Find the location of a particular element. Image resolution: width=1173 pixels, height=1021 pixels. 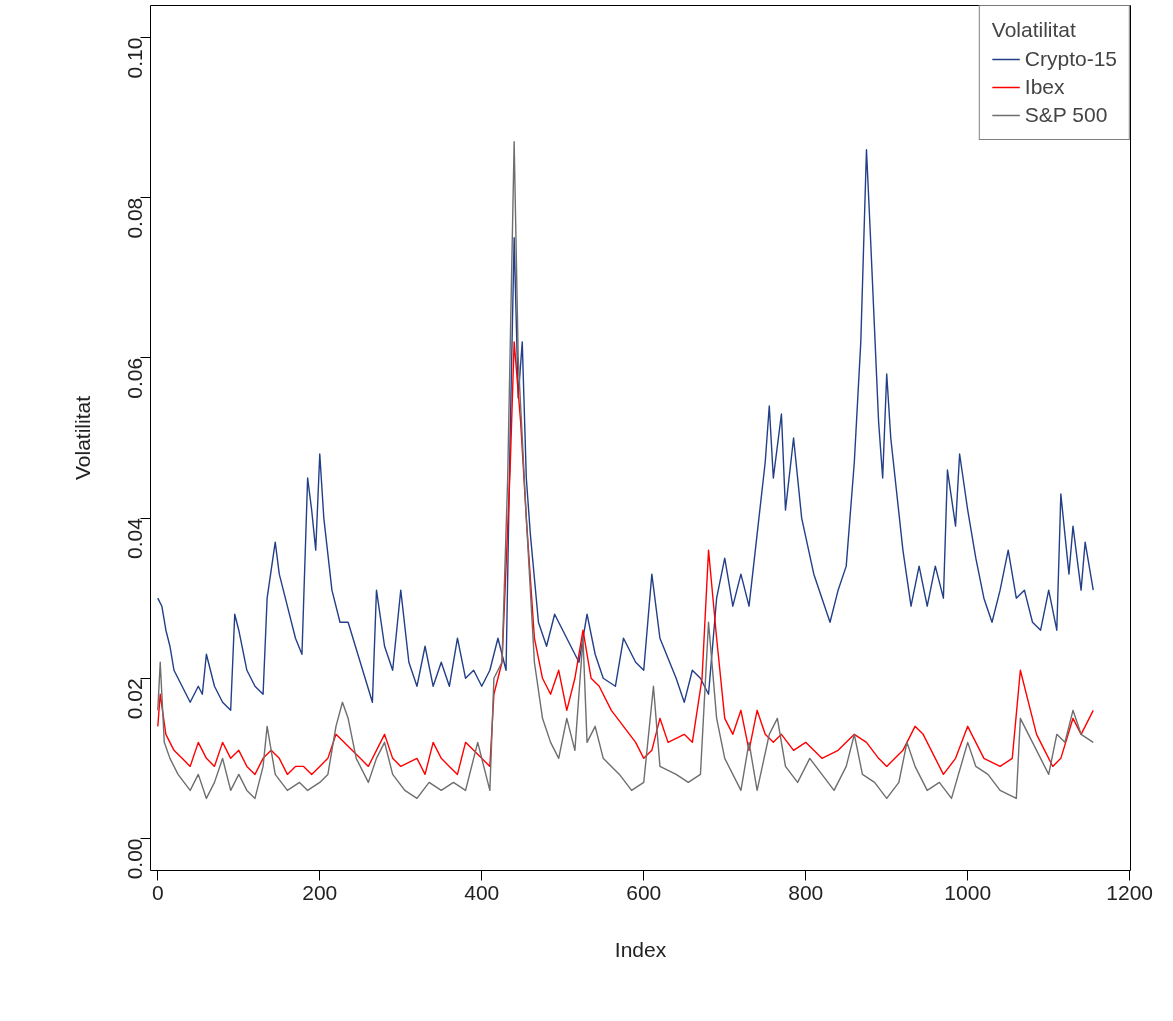

legend-label: Ibex is located at coordinates (1044, 87).